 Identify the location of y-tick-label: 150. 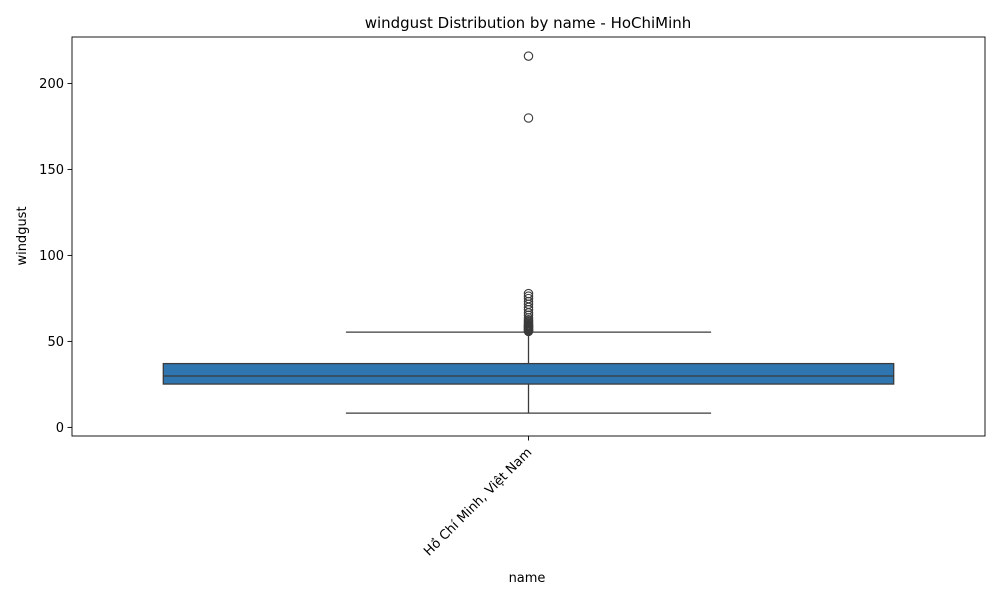
(51, 170).